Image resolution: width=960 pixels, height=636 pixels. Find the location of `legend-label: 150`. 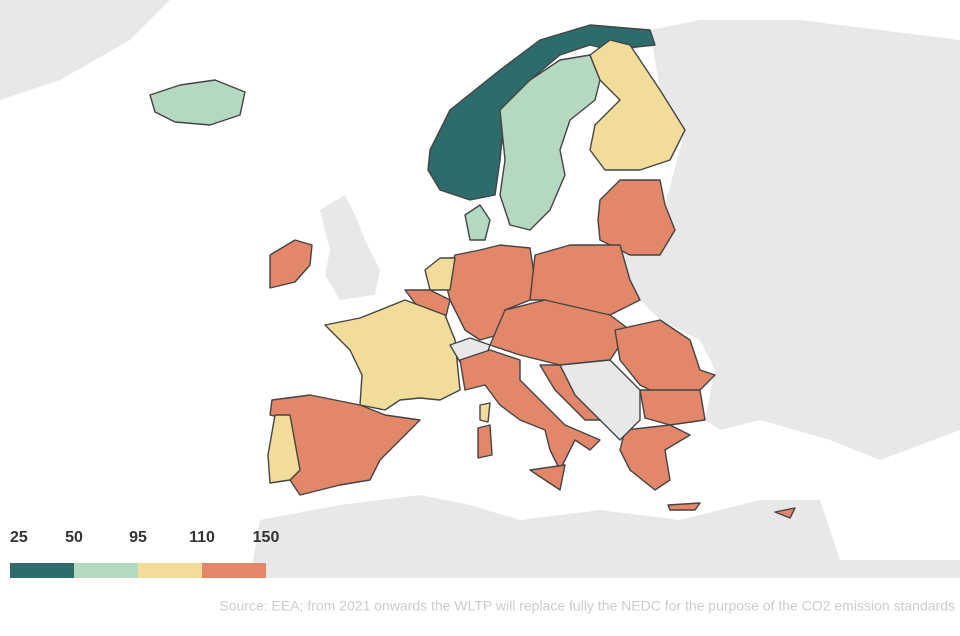

legend-label: 150 is located at coordinates (266, 537).